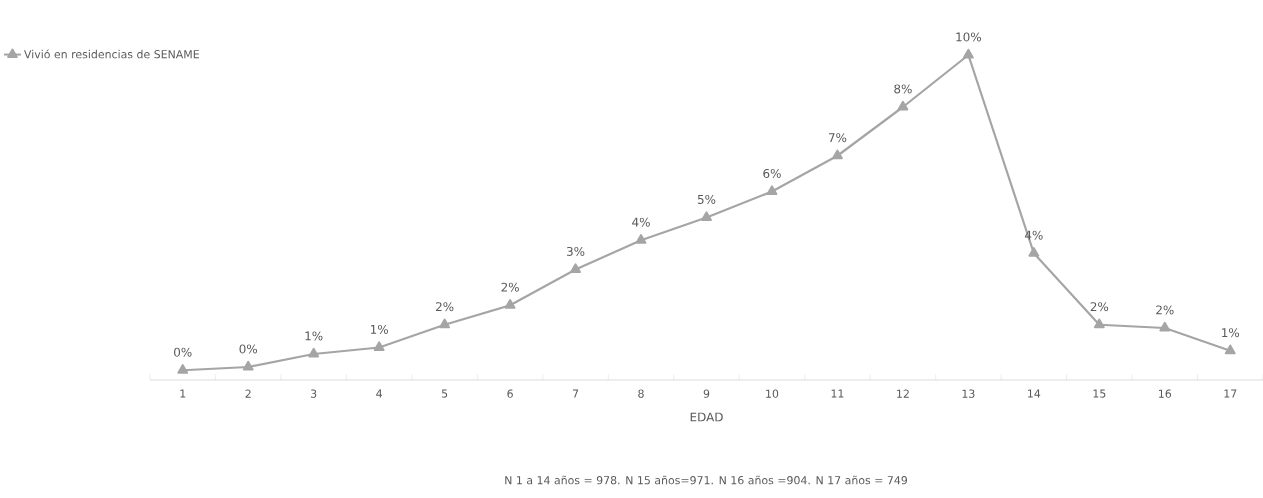 This screenshot has width=1263, height=498. Describe the element at coordinates (444, 393) in the screenshot. I see `x-tick-label: 5` at that location.